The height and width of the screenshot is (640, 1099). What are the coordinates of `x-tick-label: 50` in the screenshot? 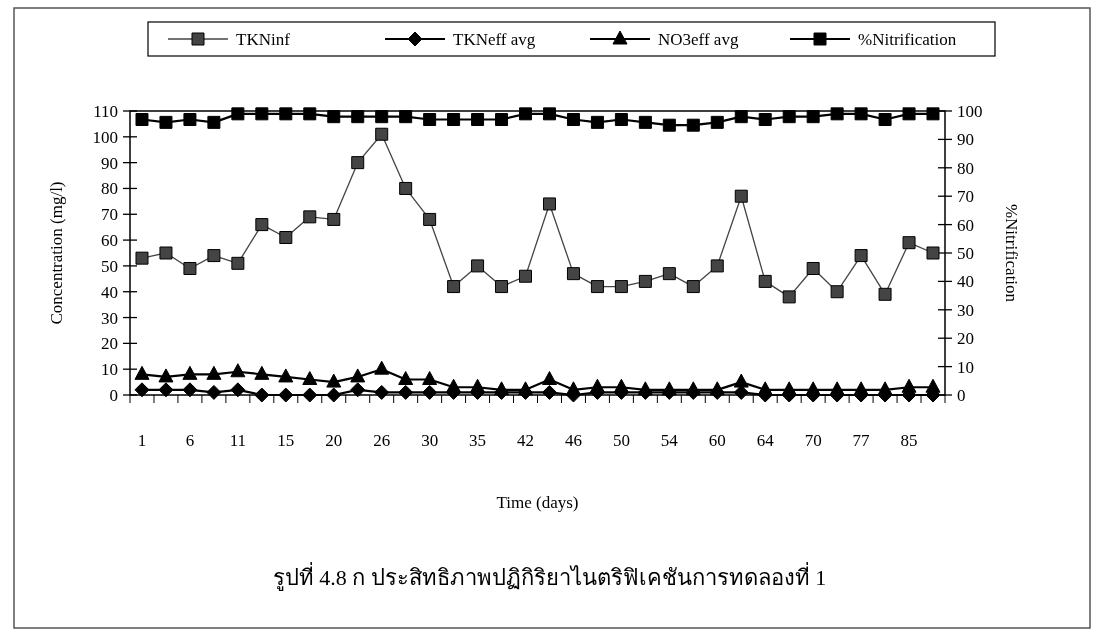 It's located at (621, 440).